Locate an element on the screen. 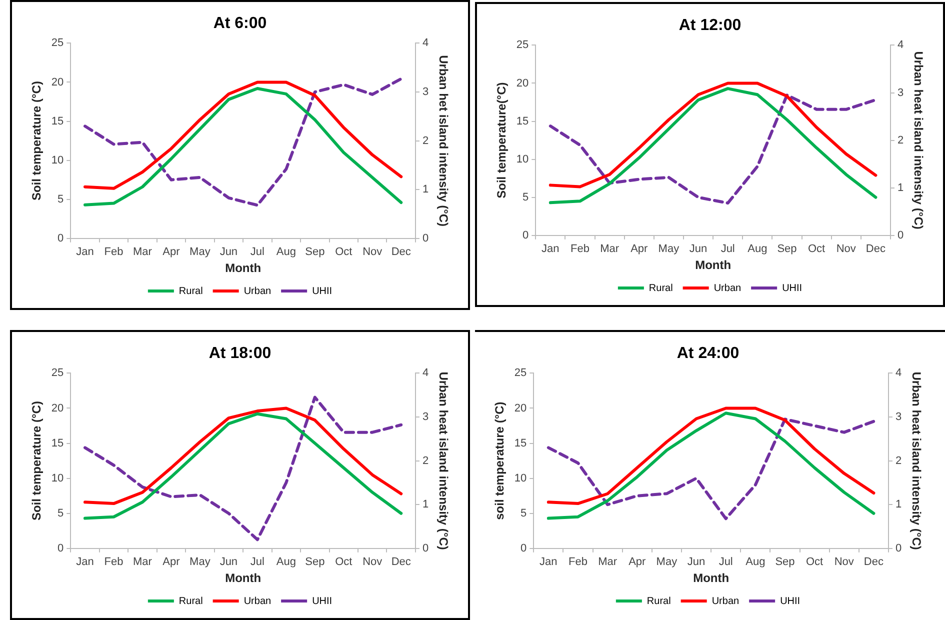 The height and width of the screenshot is (620, 945). y-axis-title: Soil temperature(°C) is located at coordinates (501, 140).